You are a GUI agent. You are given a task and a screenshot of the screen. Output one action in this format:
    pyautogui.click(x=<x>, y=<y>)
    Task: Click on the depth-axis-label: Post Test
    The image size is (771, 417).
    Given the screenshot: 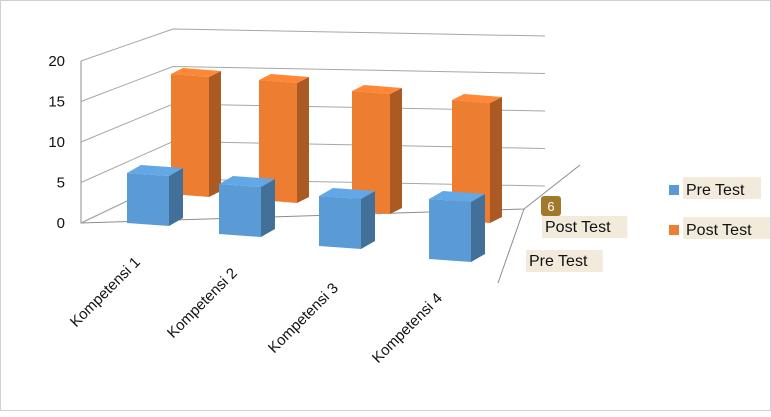 What is the action you would take?
    pyautogui.click(x=578, y=227)
    